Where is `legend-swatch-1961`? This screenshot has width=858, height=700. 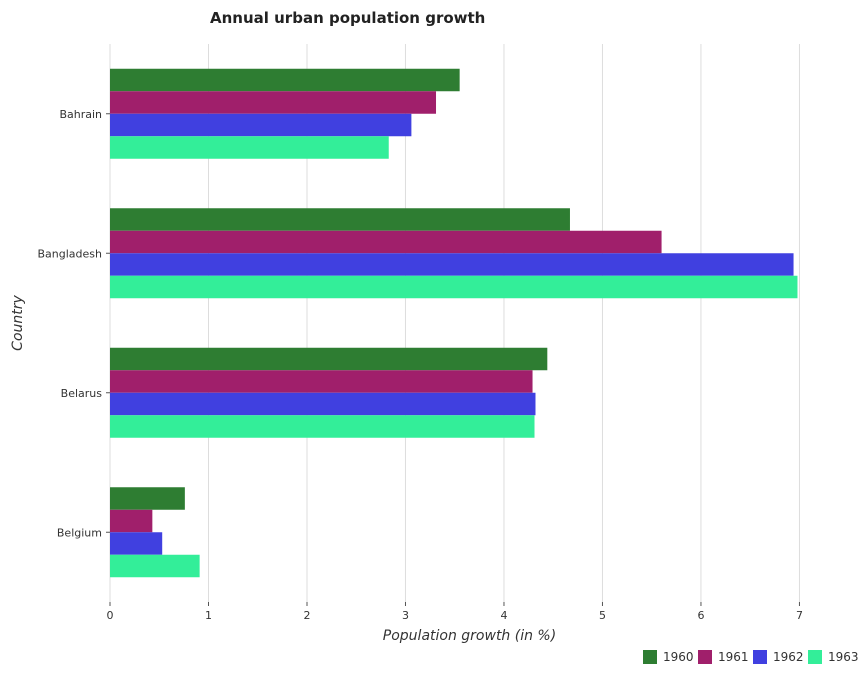 legend-swatch-1961 is located at coordinates (705, 657).